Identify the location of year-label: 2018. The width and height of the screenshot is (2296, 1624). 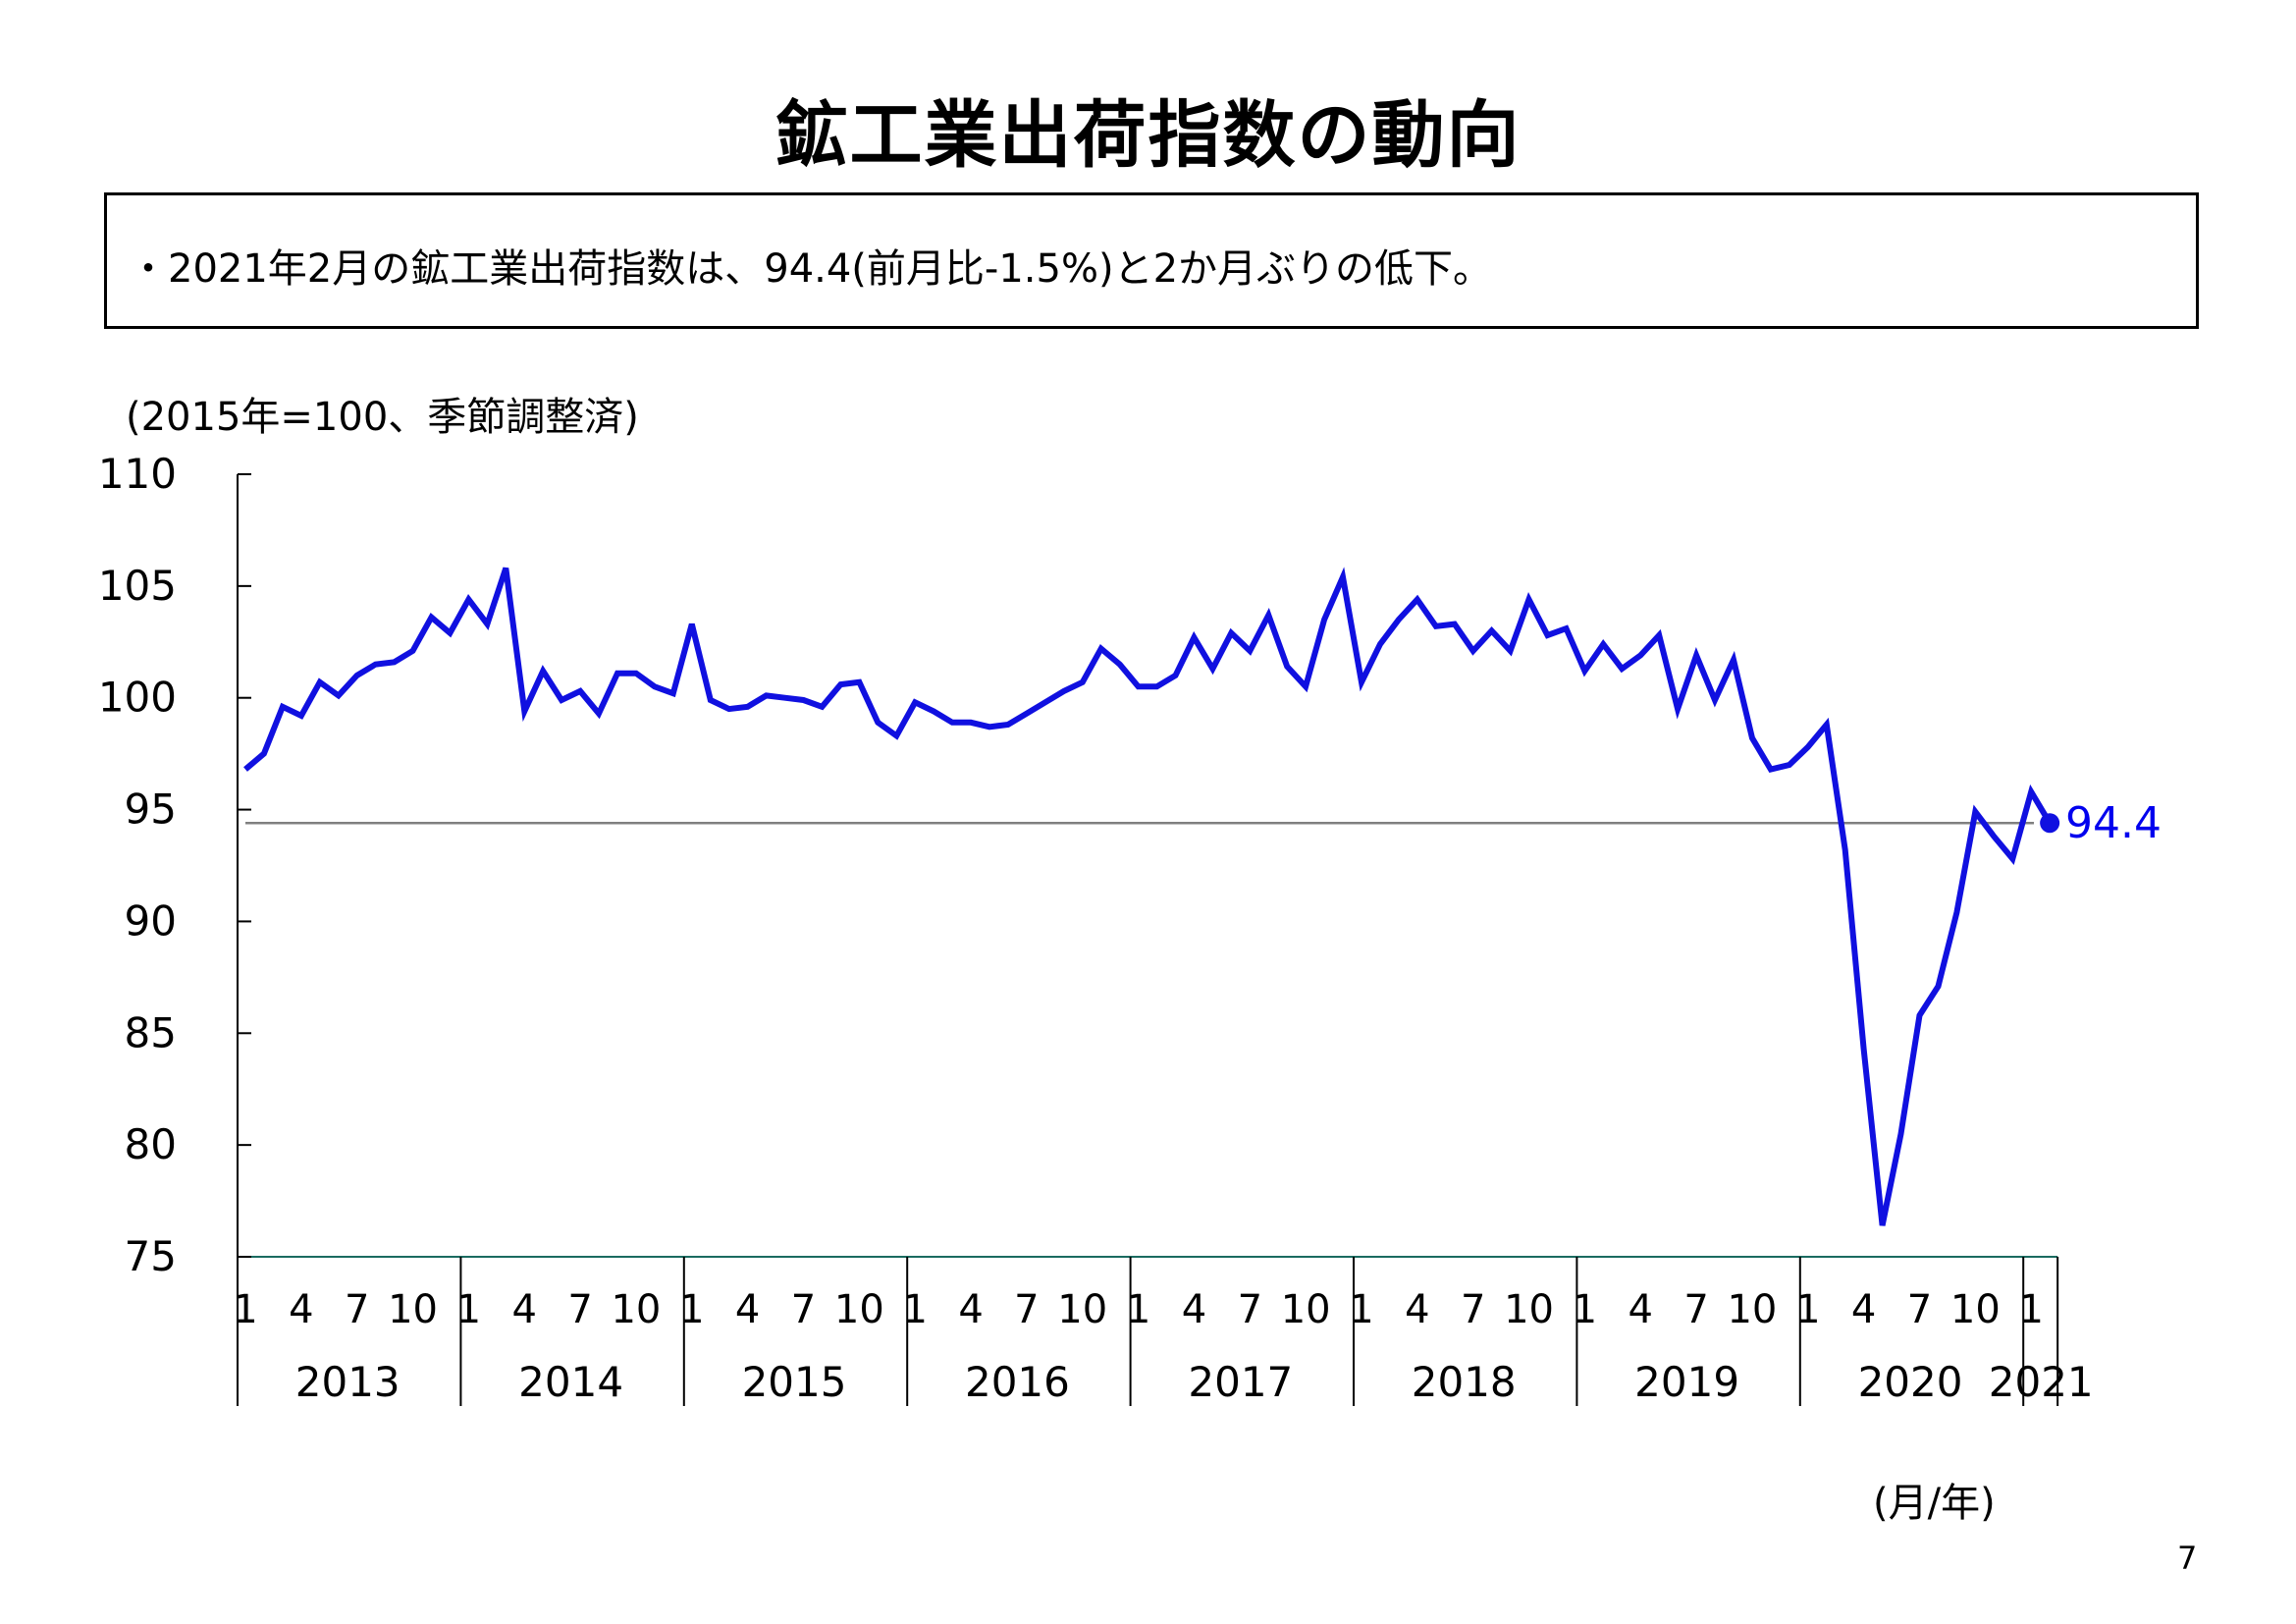
(1464, 1382).